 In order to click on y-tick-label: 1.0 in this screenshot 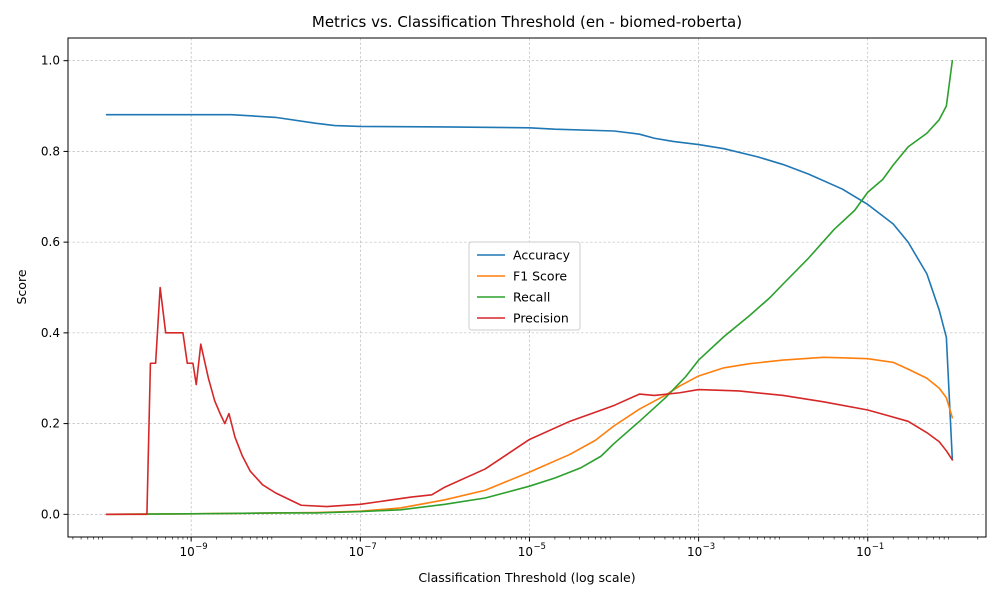, I will do `click(50, 61)`.